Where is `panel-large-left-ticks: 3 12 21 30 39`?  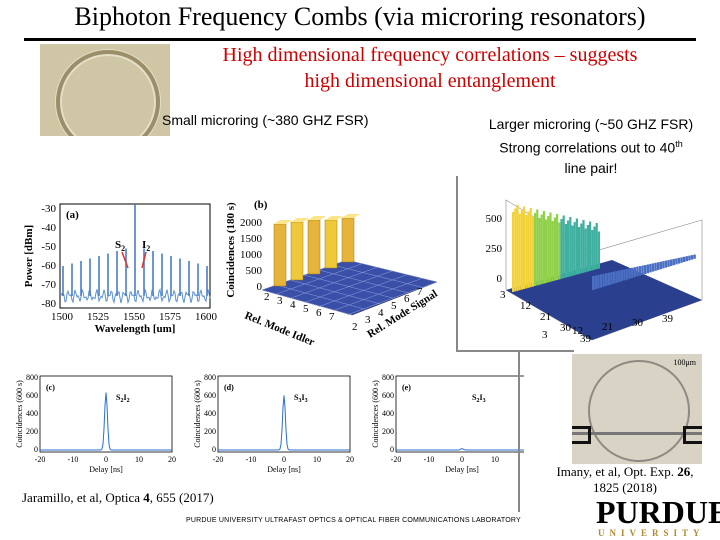
panel-large-left-ticks: 3 12 21 30 39 is located at coordinates (546, 317).